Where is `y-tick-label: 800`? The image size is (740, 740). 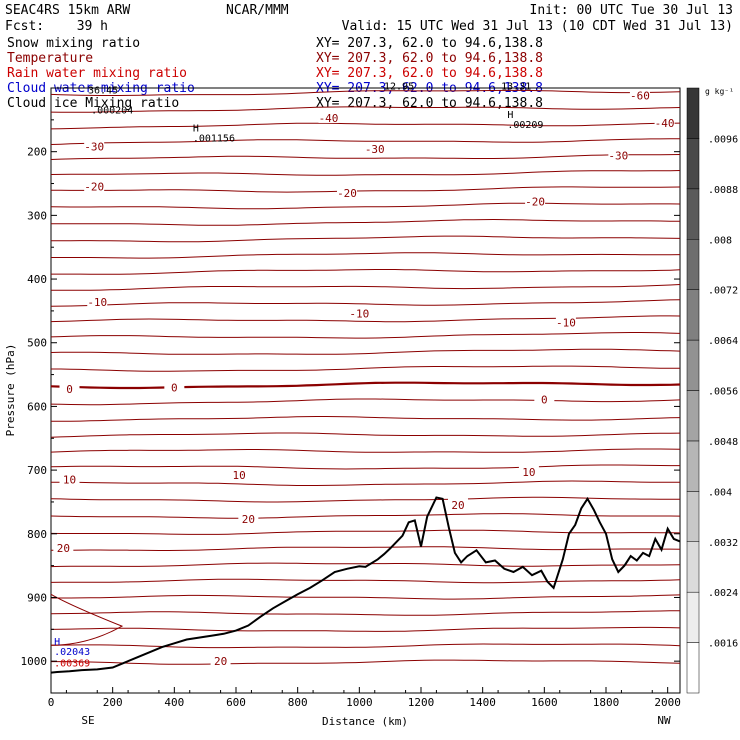 y-tick-label: 800 is located at coordinates (37, 534).